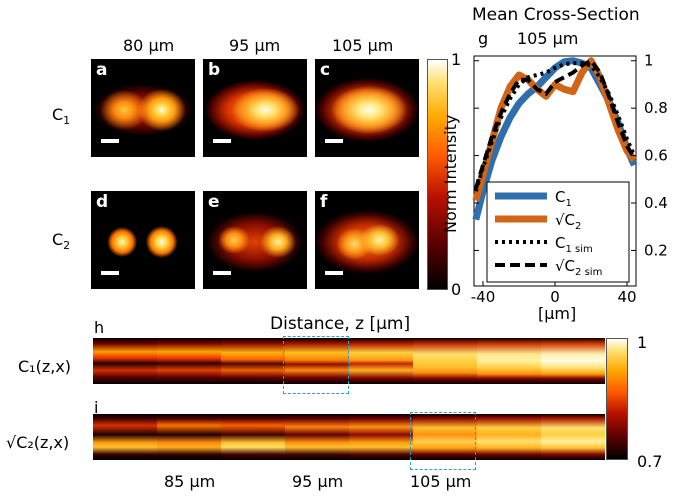 Image resolution: width=696 pixels, height=496 pixels. What do you see at coordinates (456, 59) in the screenshot?
I see `colorbar-top-max: 1` at bounding box center [456, 59].